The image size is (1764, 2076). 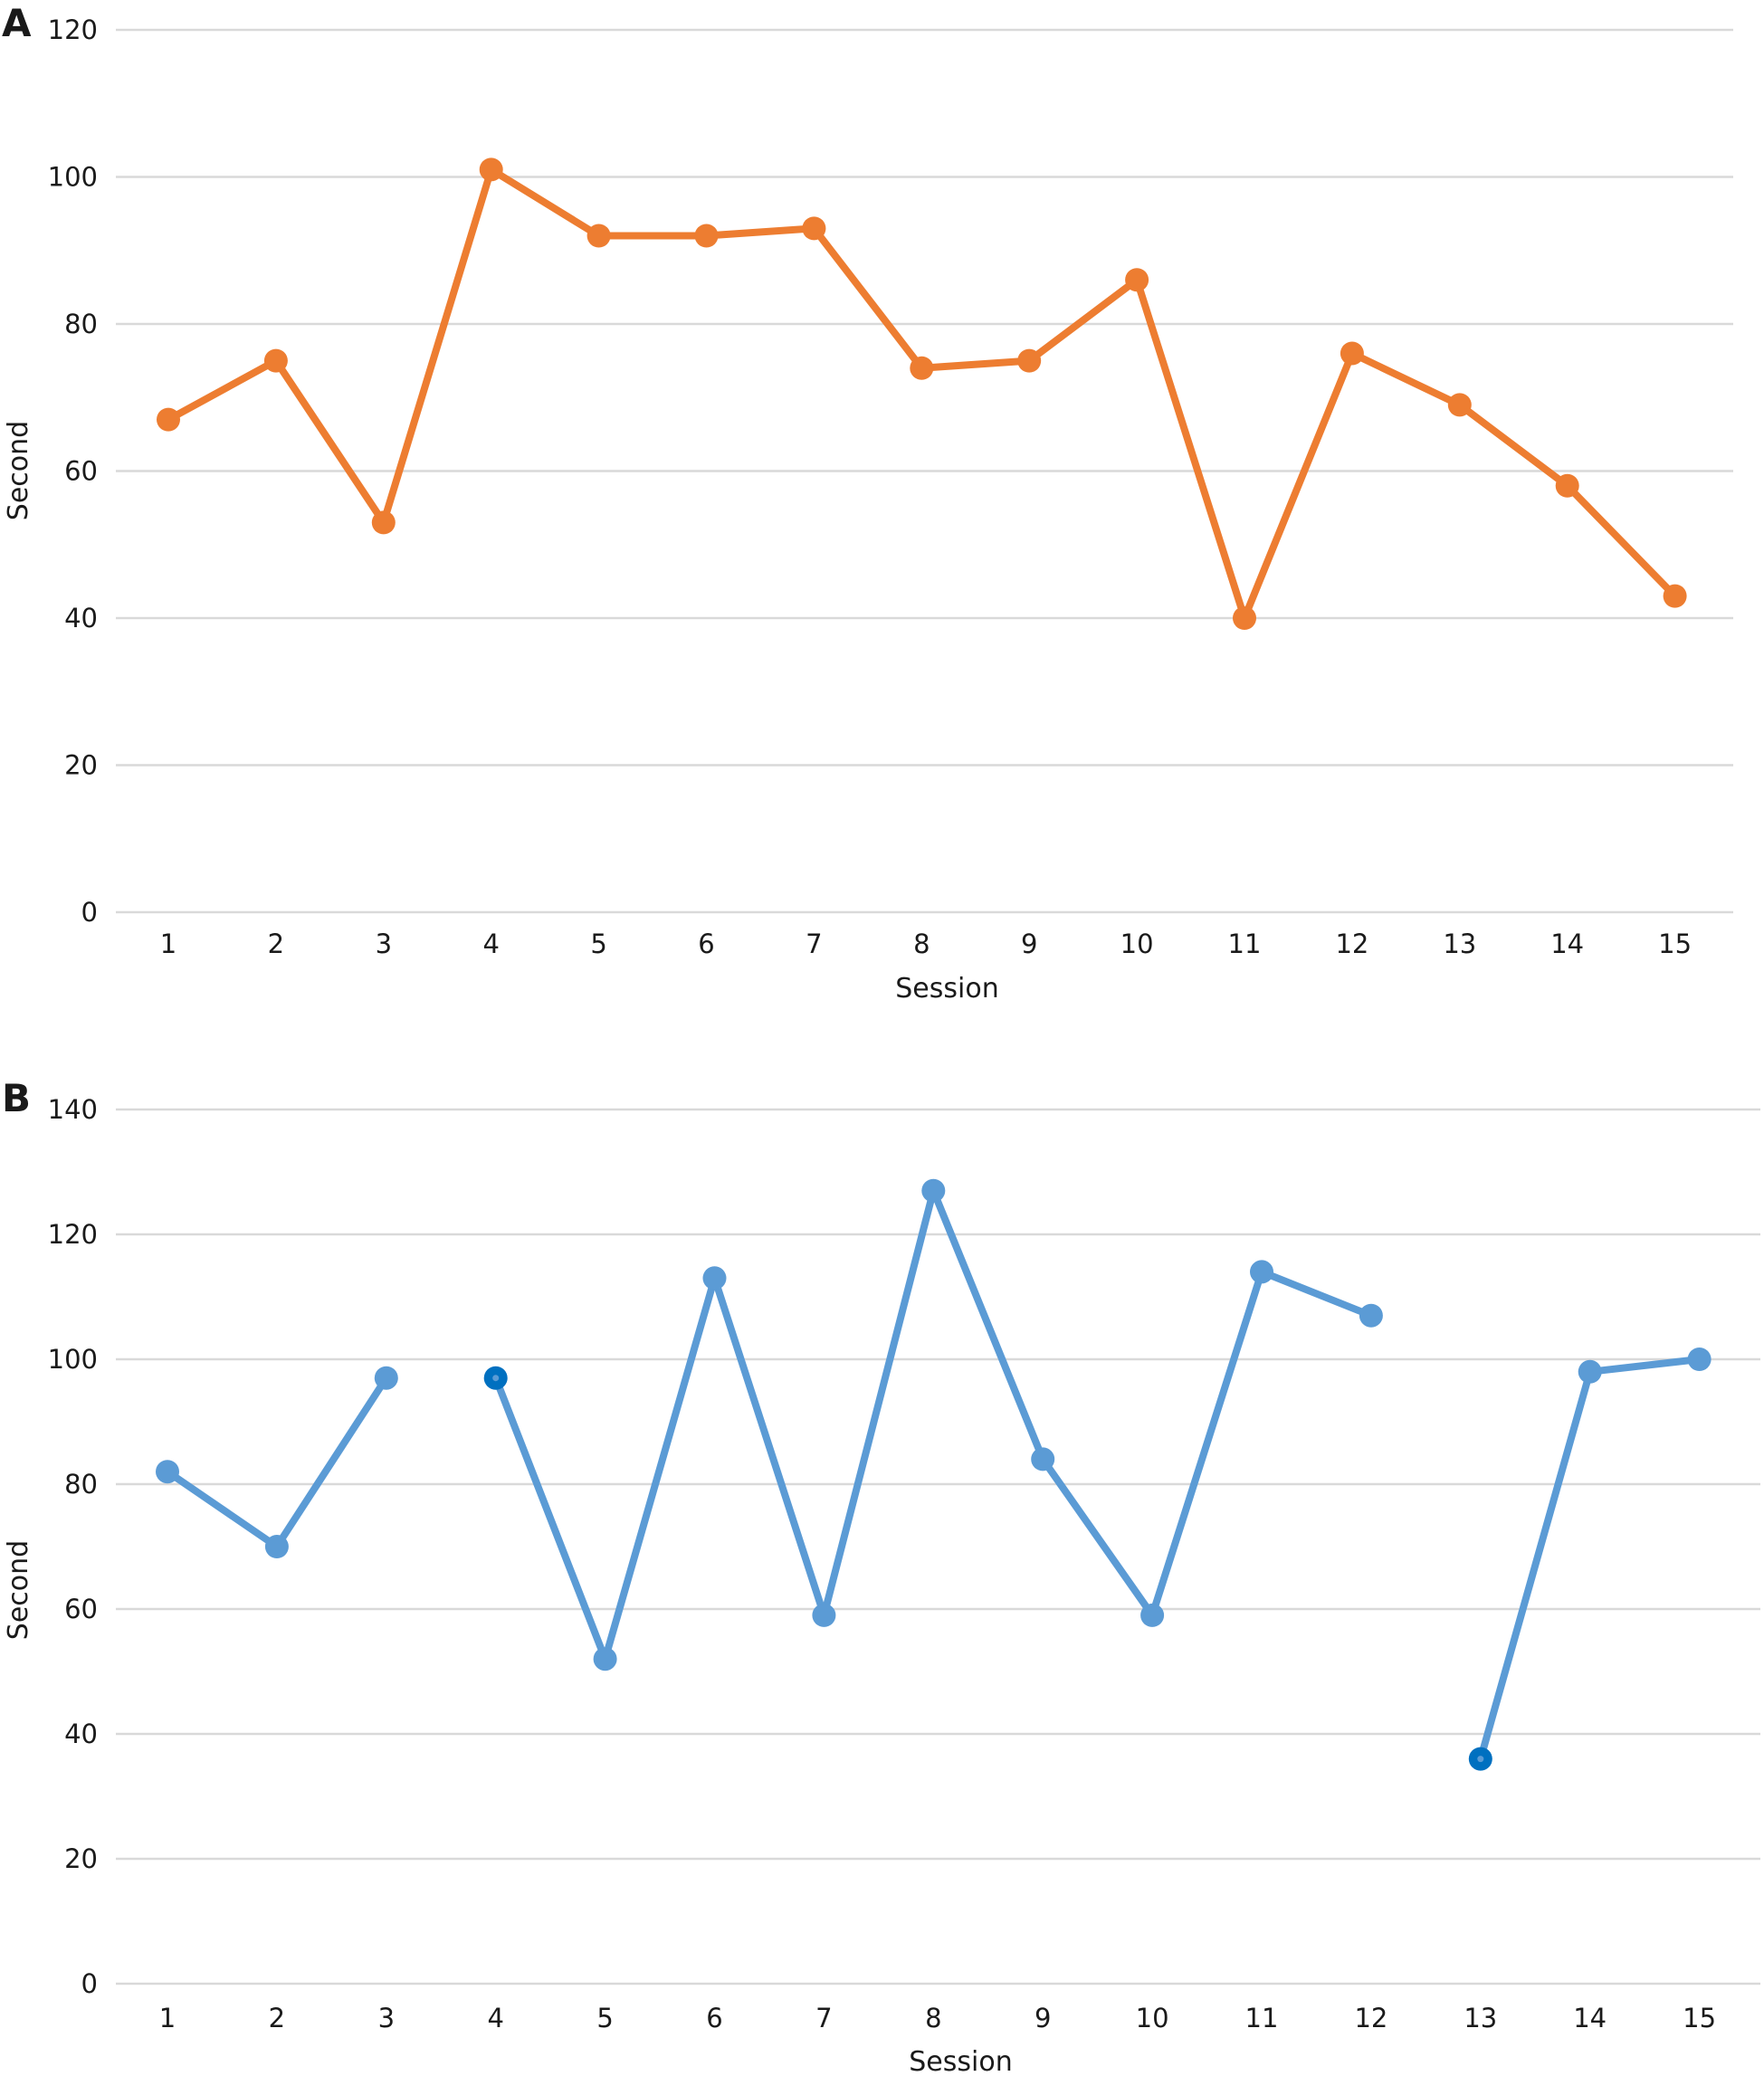 I want to click on chart-a-y-tick-label: 60, so click(x=81, y=471).